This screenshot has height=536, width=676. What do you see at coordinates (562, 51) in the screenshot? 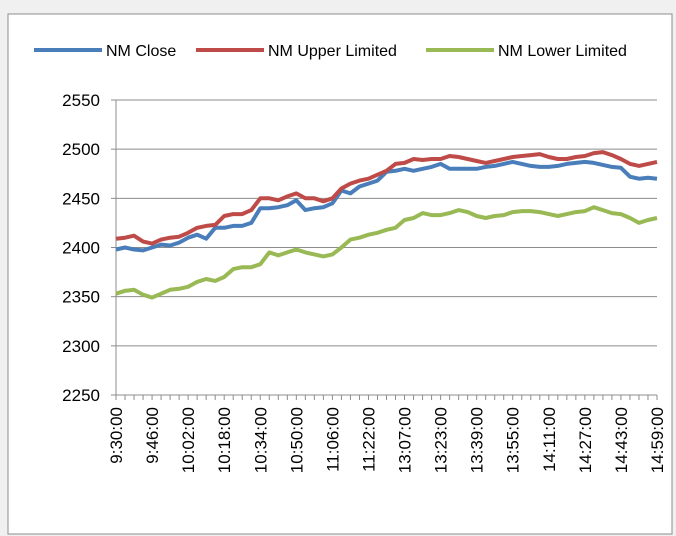
I see `legend-label: NM Lower Limited` at bounding box center [562, 51].